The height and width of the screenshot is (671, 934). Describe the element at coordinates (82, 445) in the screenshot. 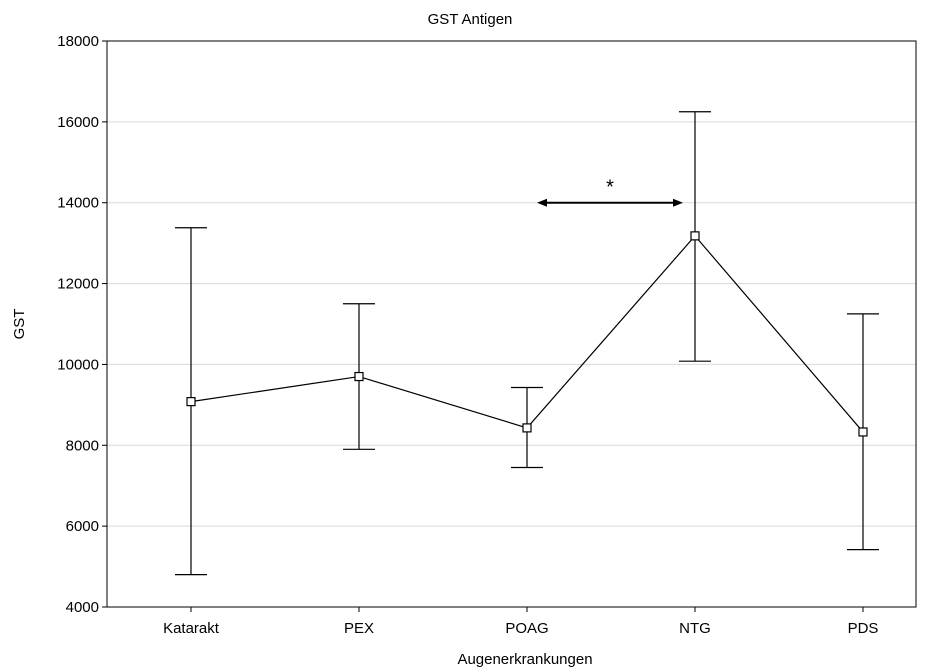

I see `y-tick-label: 8000` at that location.